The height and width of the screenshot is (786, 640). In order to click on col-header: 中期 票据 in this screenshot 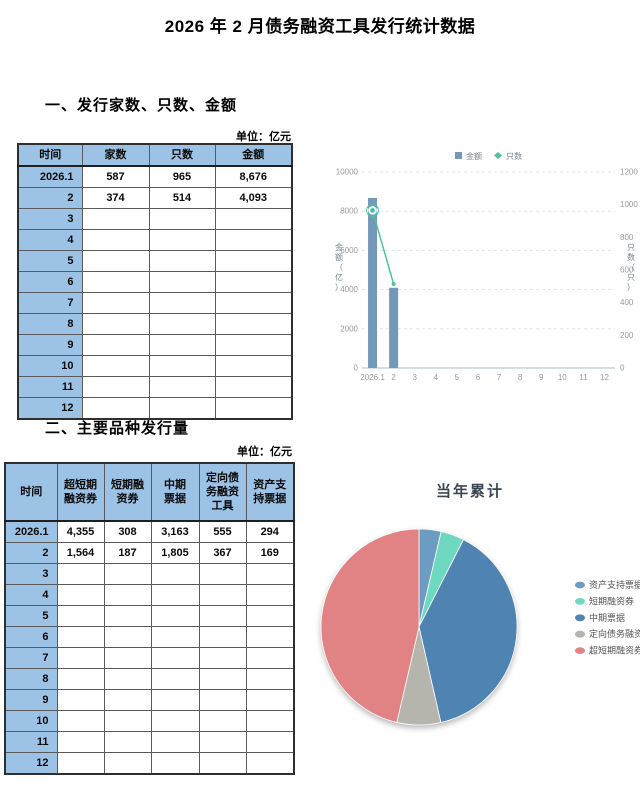, I will do `click(175, 492)`.